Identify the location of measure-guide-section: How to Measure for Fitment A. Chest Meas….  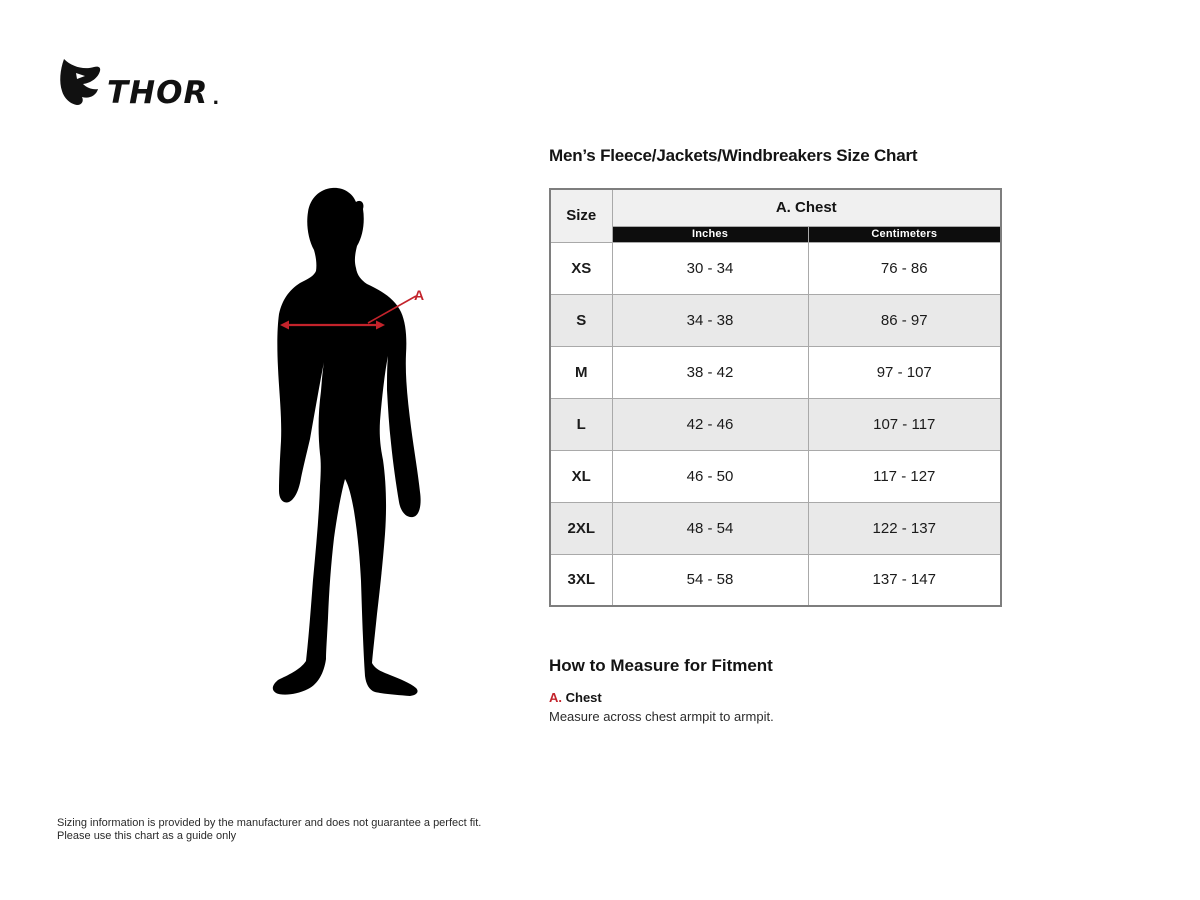
(759, 690).